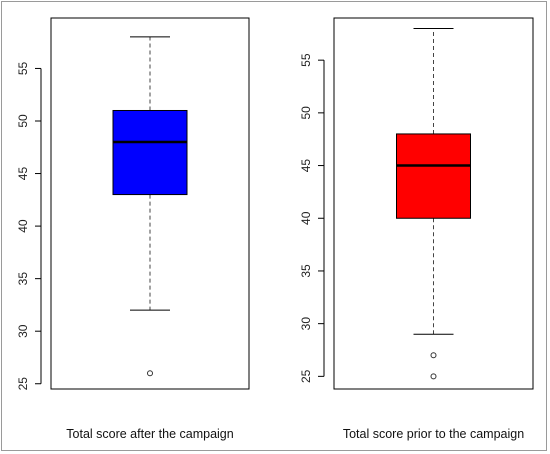  Describe the element at coordinates (23, 279) in the screenshot. I see `after-y-tick-label-35: 35` at that location.